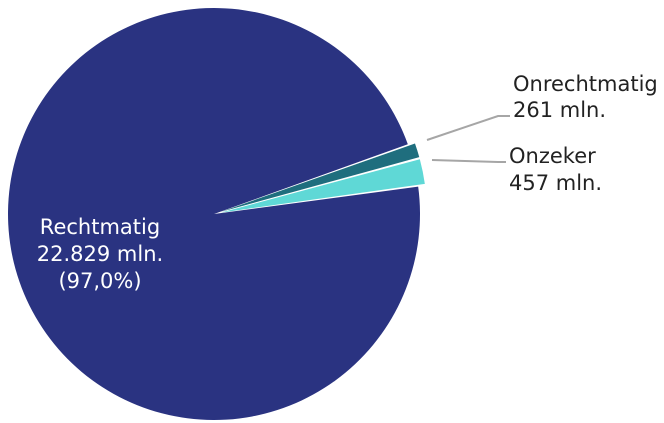 The width and height of the screenshot is (664, 423). Describe the element at coordinates (585, 84) in the screenshot. I see `slice-label-onrechtmatig-name: Onrechtmatig` at that location.